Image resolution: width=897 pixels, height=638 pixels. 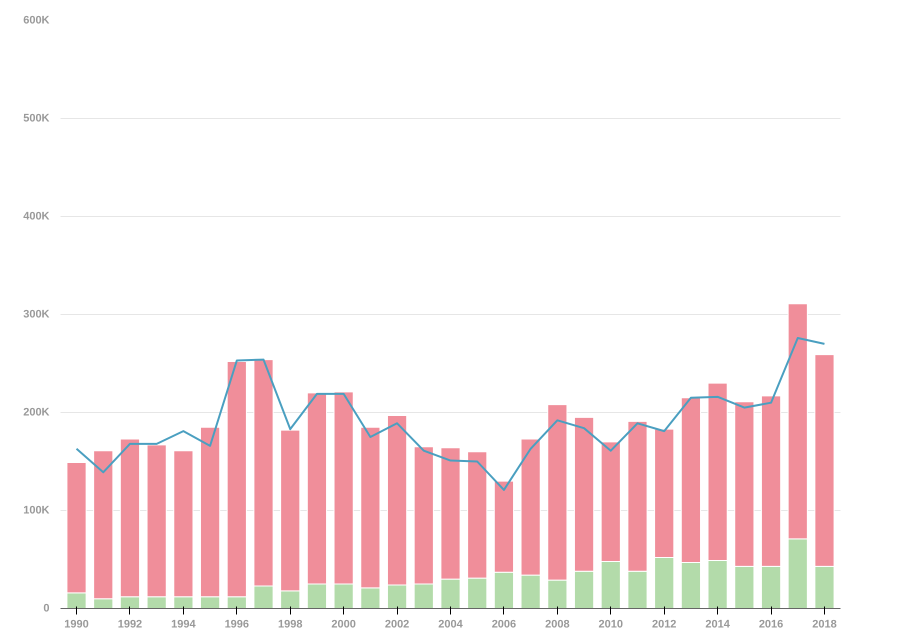 What do you see at coordinates (36, 118) in the screenshot?
I see `y-tick-label: 500K` at bounding box center [36, 118].